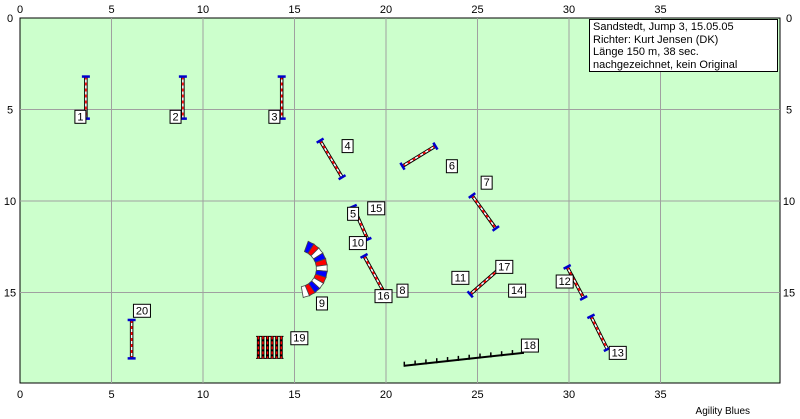 This screenshot has height=419, width=800. I want to click on wall-line, so click(464, 359).